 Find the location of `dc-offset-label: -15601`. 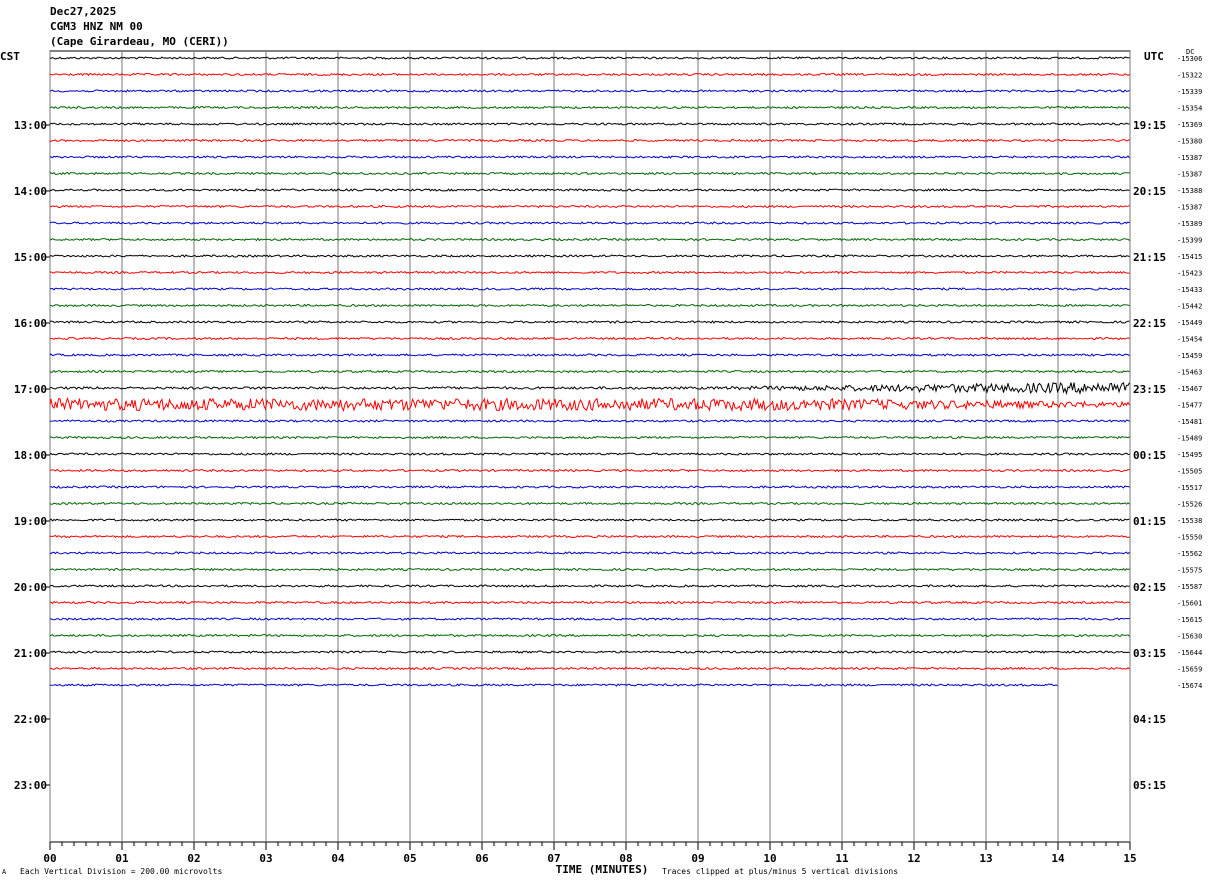

dc-offset-label: -15601 is located at coordinates (1189, 604).